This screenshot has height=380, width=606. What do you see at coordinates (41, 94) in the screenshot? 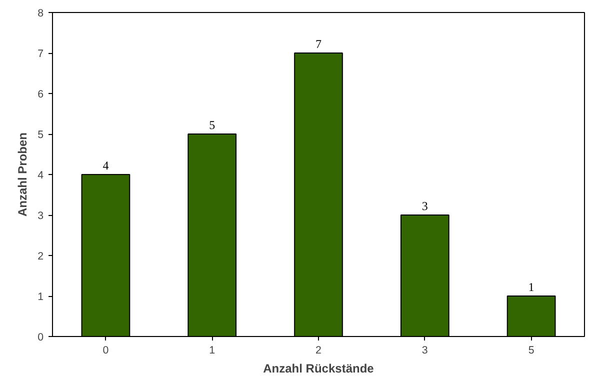
I see `y-tick-label: 6` at bounding box center [41, 94].